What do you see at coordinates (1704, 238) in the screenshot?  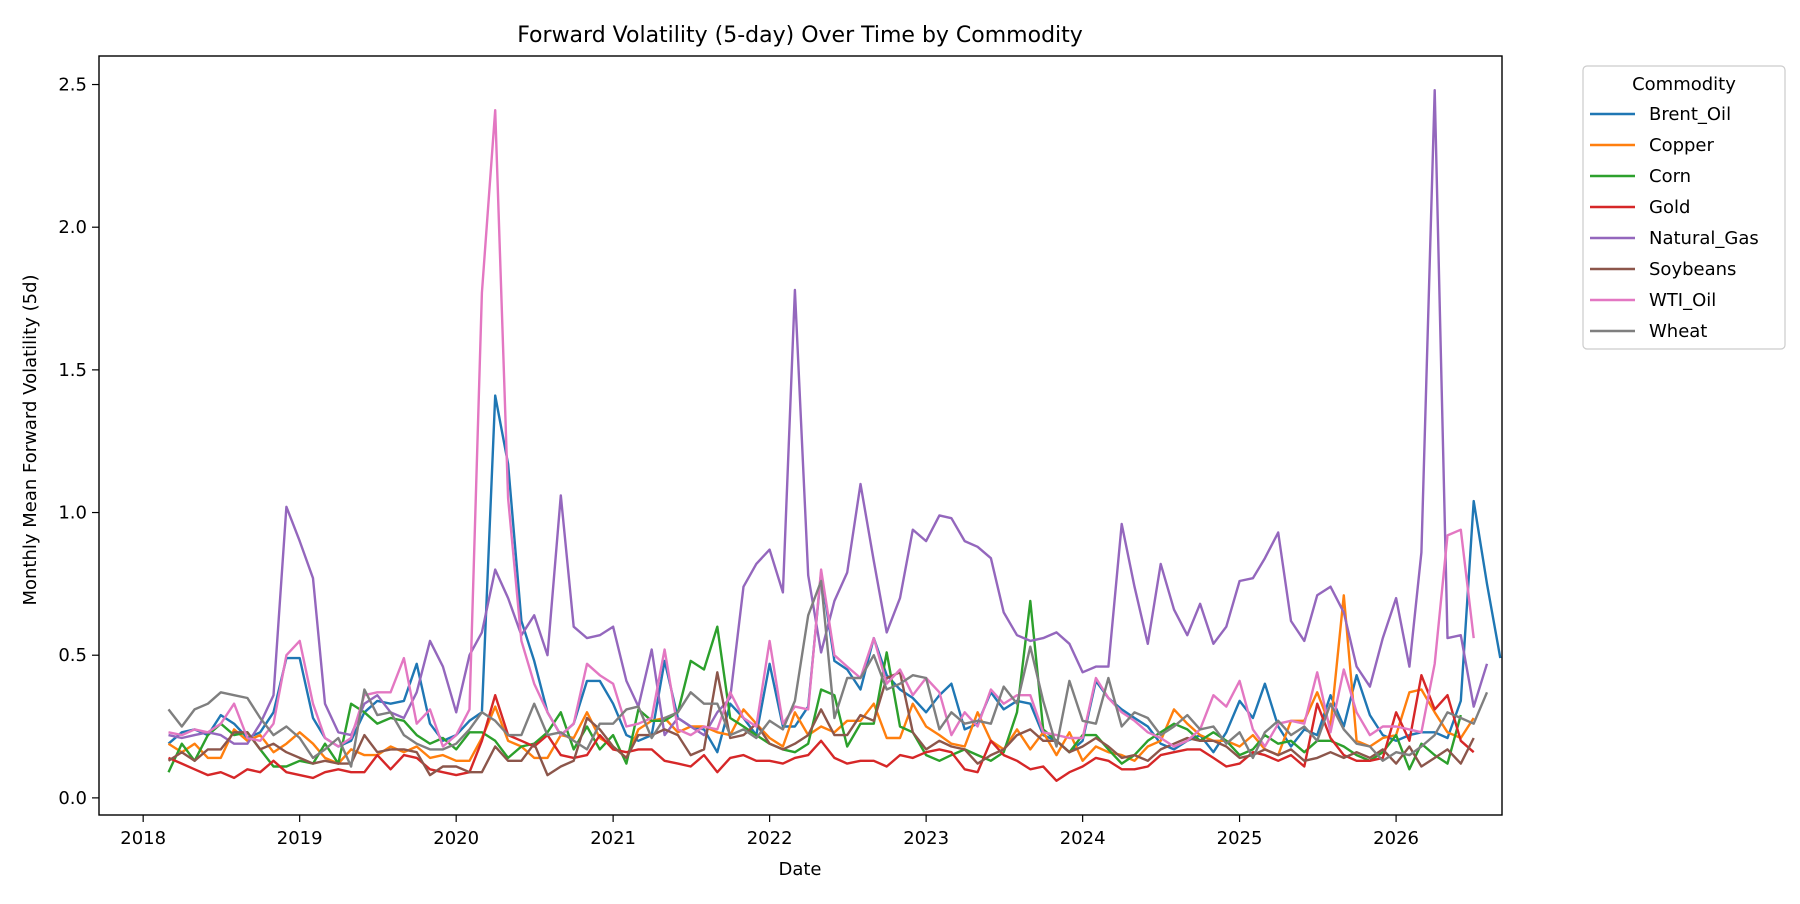 I see `legend-label-natural-gas: Natural_Gas` at bounding box center [1704, 238].